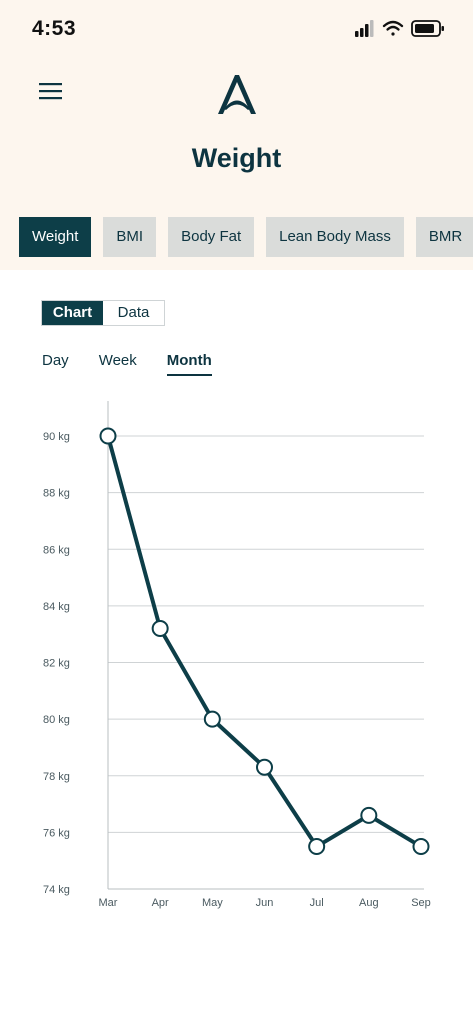 The image size is (473, 1024). What do you see at coordinates (56, 890) in the screenshot?
I see `y-tick-label: 74 kg` at bounding box center [56, 890].